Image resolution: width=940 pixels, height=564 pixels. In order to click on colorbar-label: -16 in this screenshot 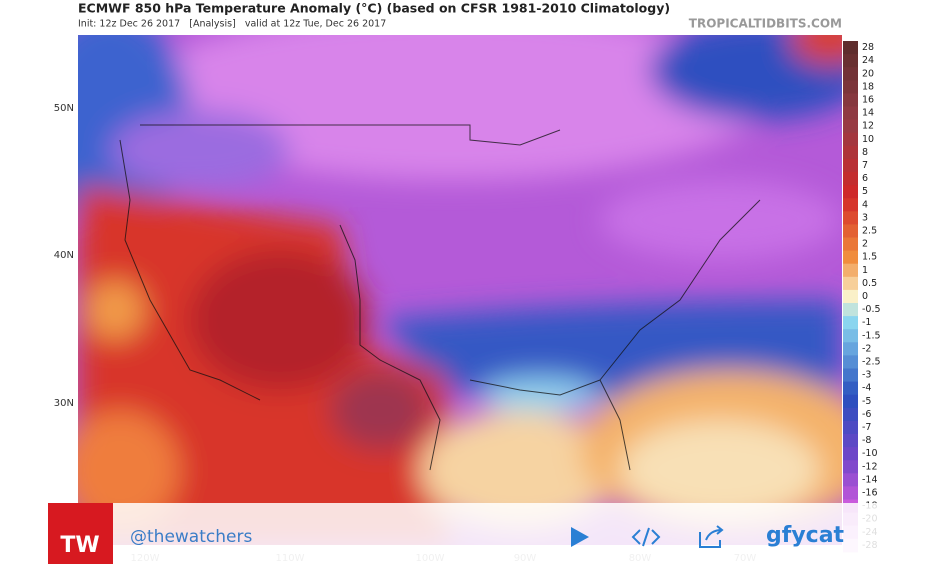, I will do `click(870, 492)`.